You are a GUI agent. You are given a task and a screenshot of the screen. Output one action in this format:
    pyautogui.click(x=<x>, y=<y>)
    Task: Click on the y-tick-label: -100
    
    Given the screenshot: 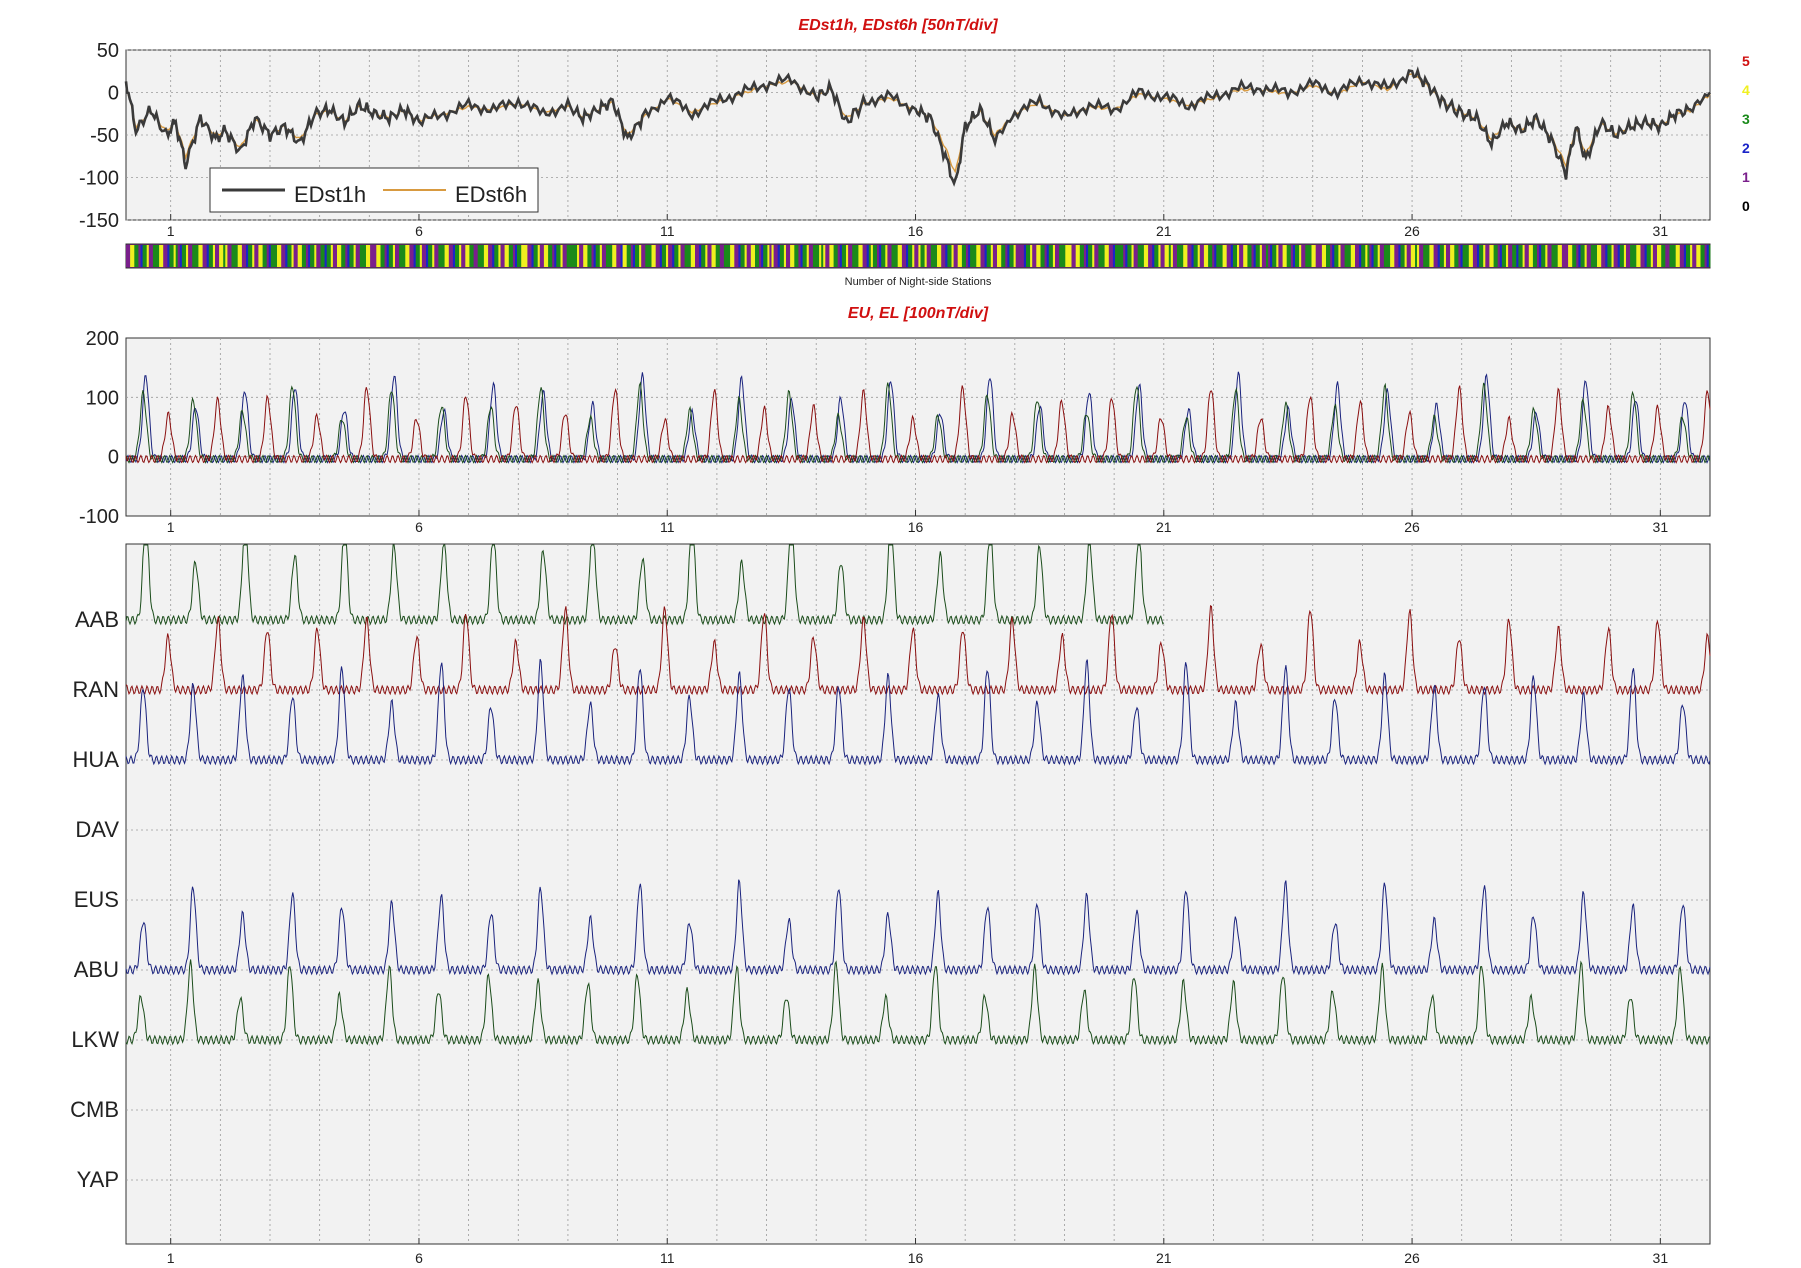 What is the action you would take?
    pyautogui.click(x=99, y=179)
    